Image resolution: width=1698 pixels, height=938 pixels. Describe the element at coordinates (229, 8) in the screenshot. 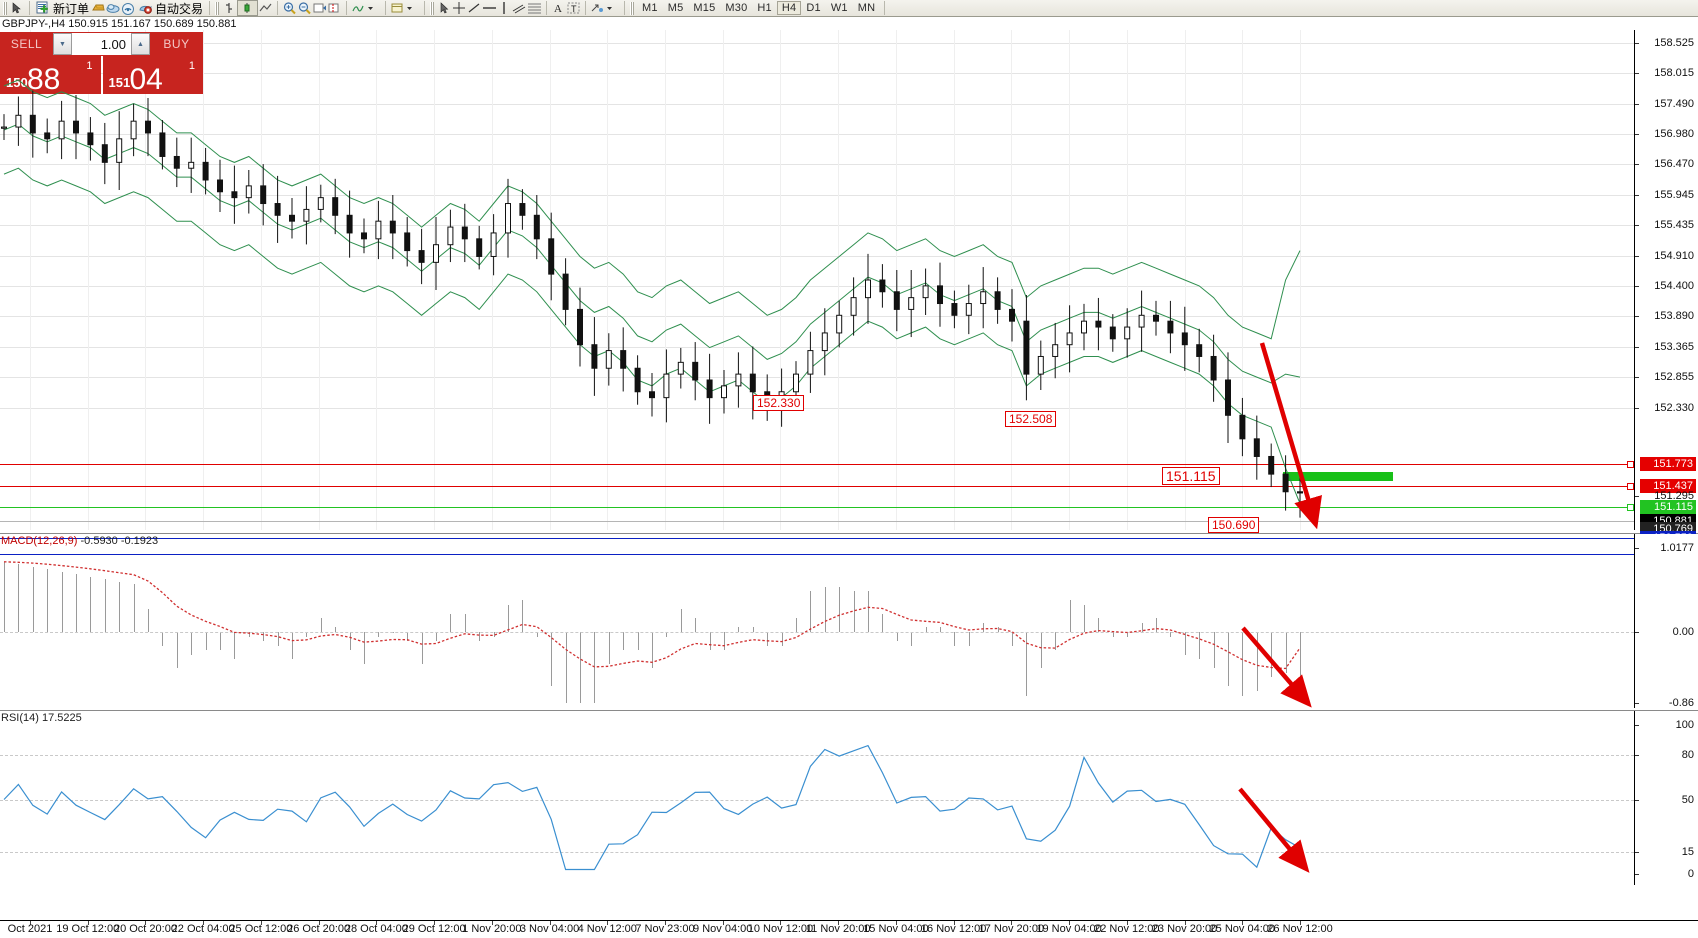

I see `bar-chart-icon` at that location.